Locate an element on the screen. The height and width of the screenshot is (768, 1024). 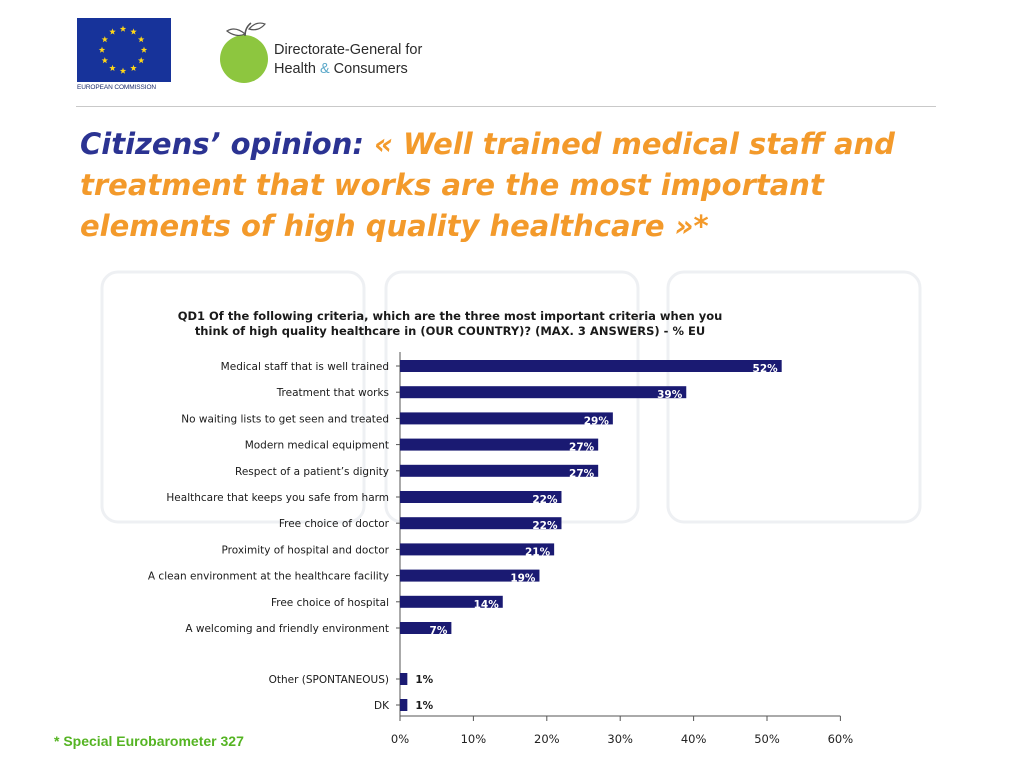
header-divider is located at coordinates (506, 106).